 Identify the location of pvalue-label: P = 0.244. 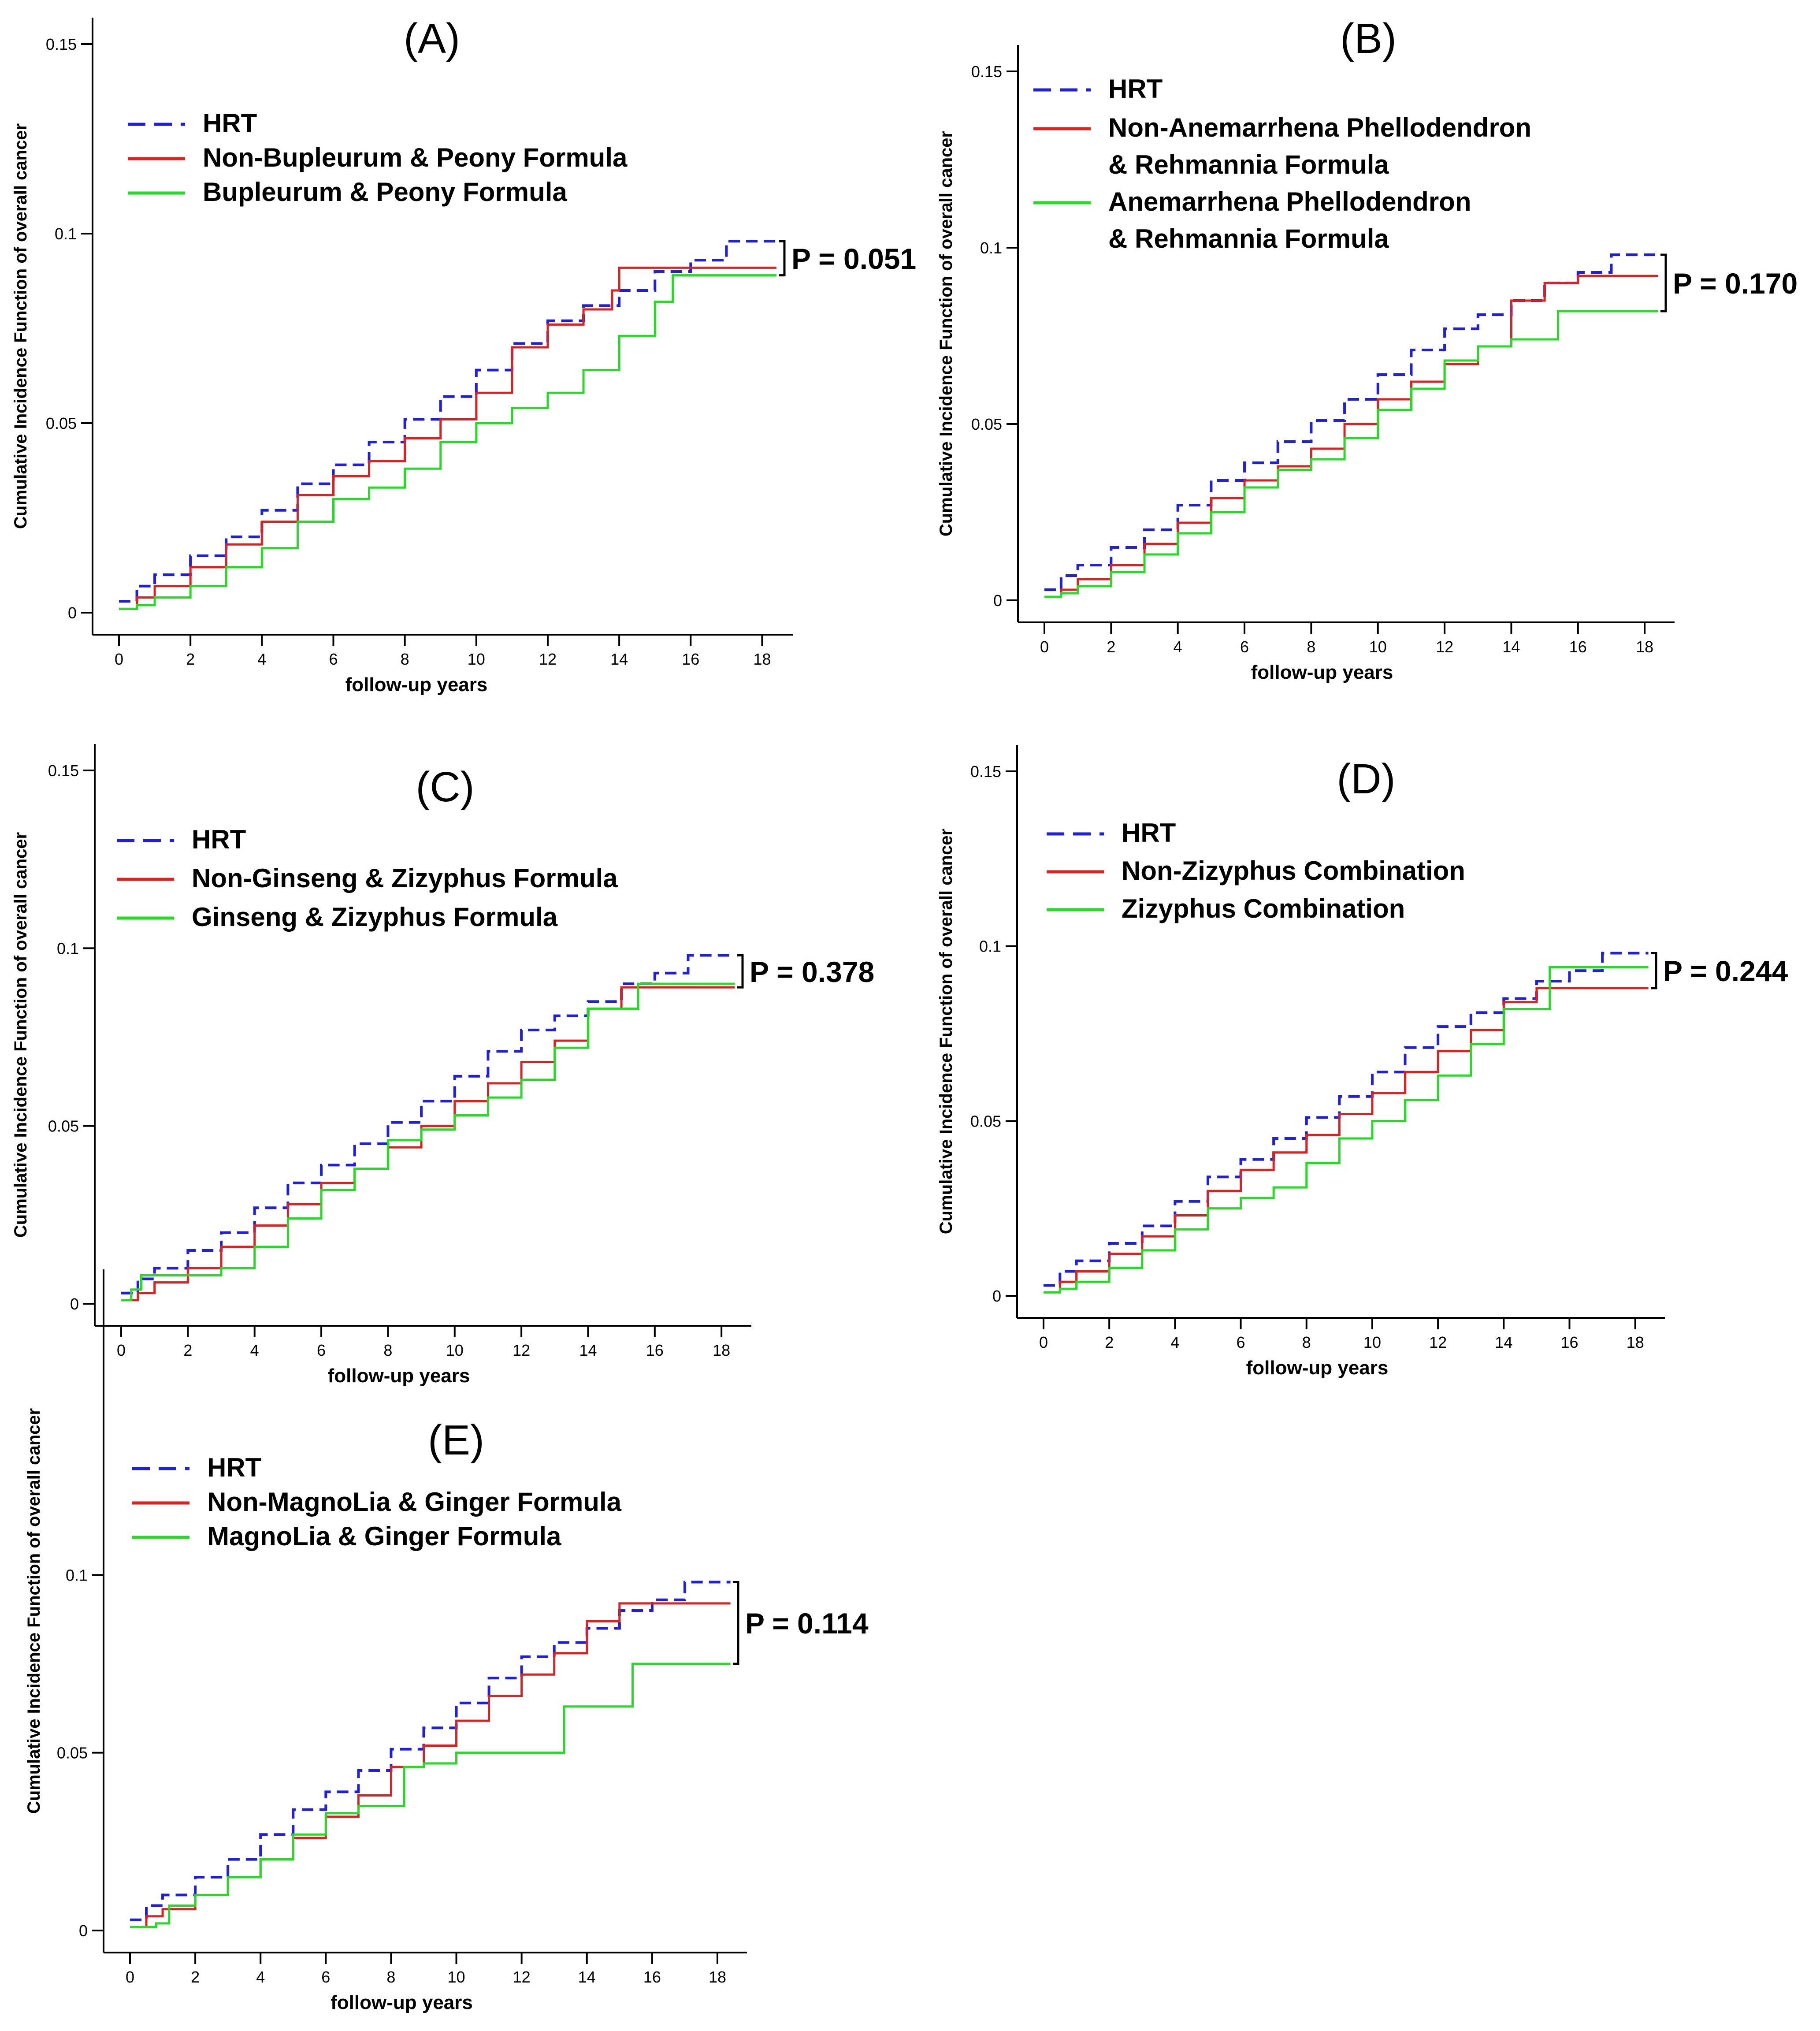
(1725, 971).